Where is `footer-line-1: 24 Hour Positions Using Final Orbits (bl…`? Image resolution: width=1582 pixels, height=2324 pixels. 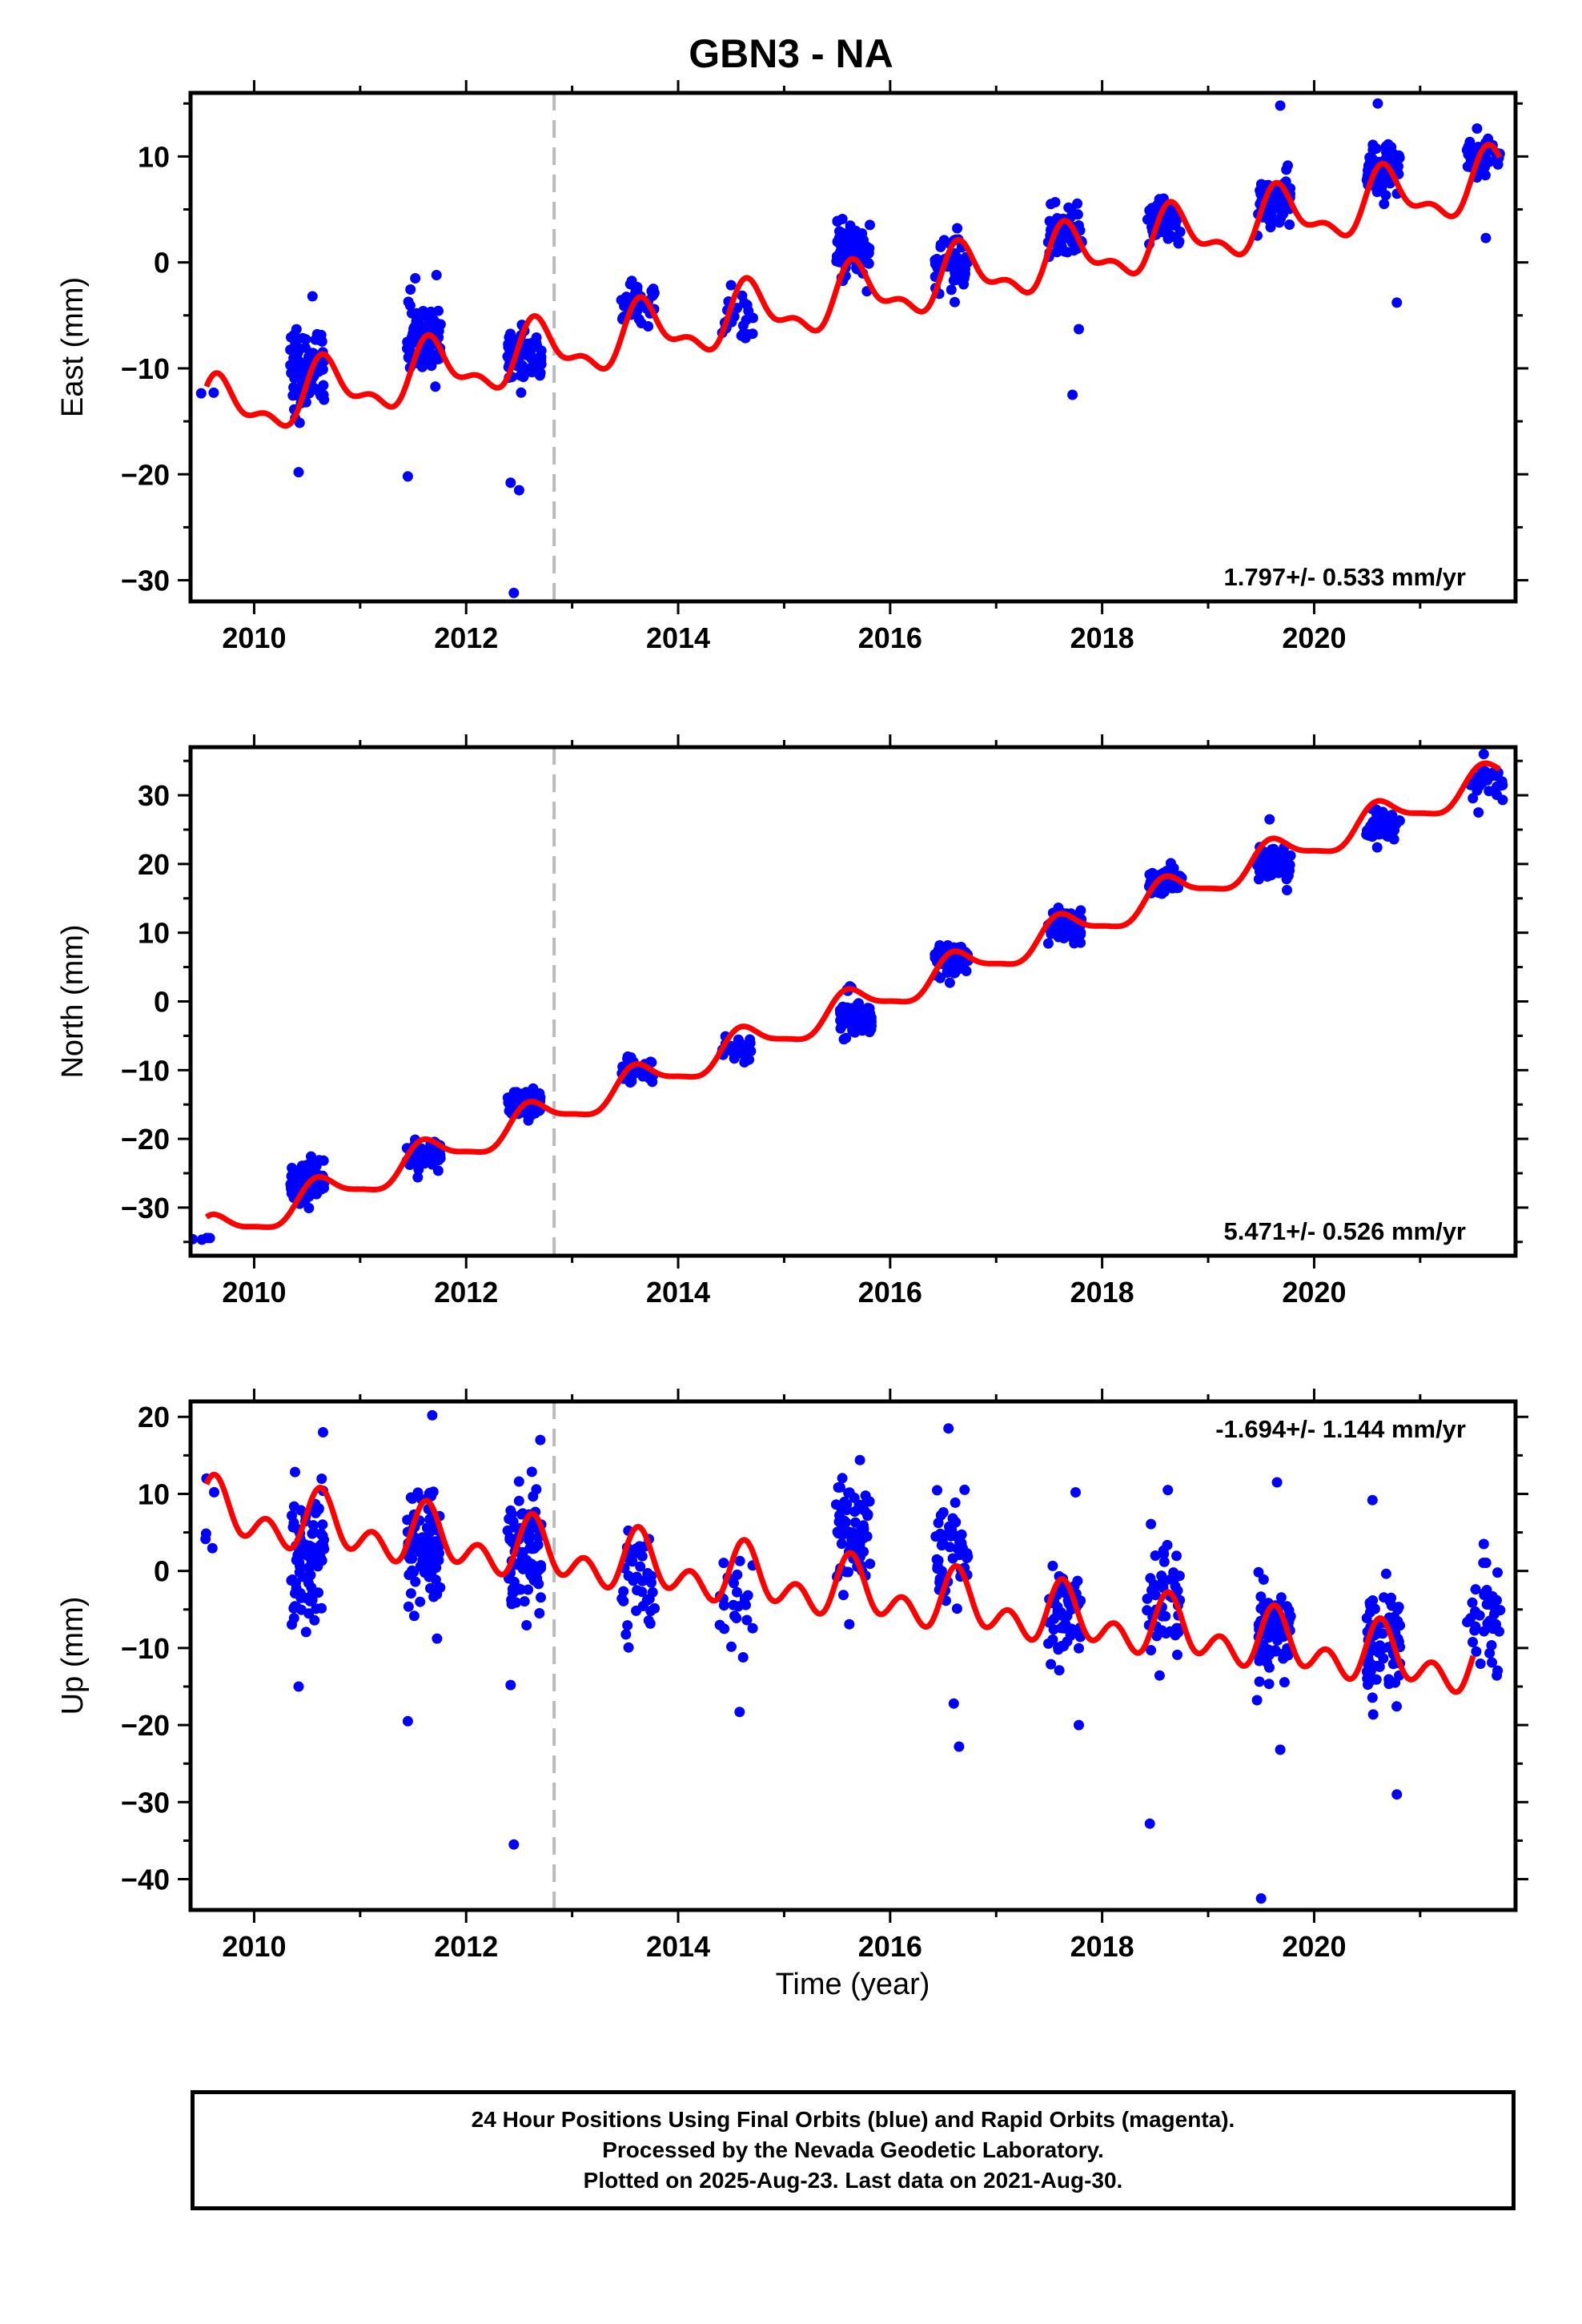
footer-line-1: 24 Hour Positions Using Final Orbits (bl… is located at coordinates (853, 2119).